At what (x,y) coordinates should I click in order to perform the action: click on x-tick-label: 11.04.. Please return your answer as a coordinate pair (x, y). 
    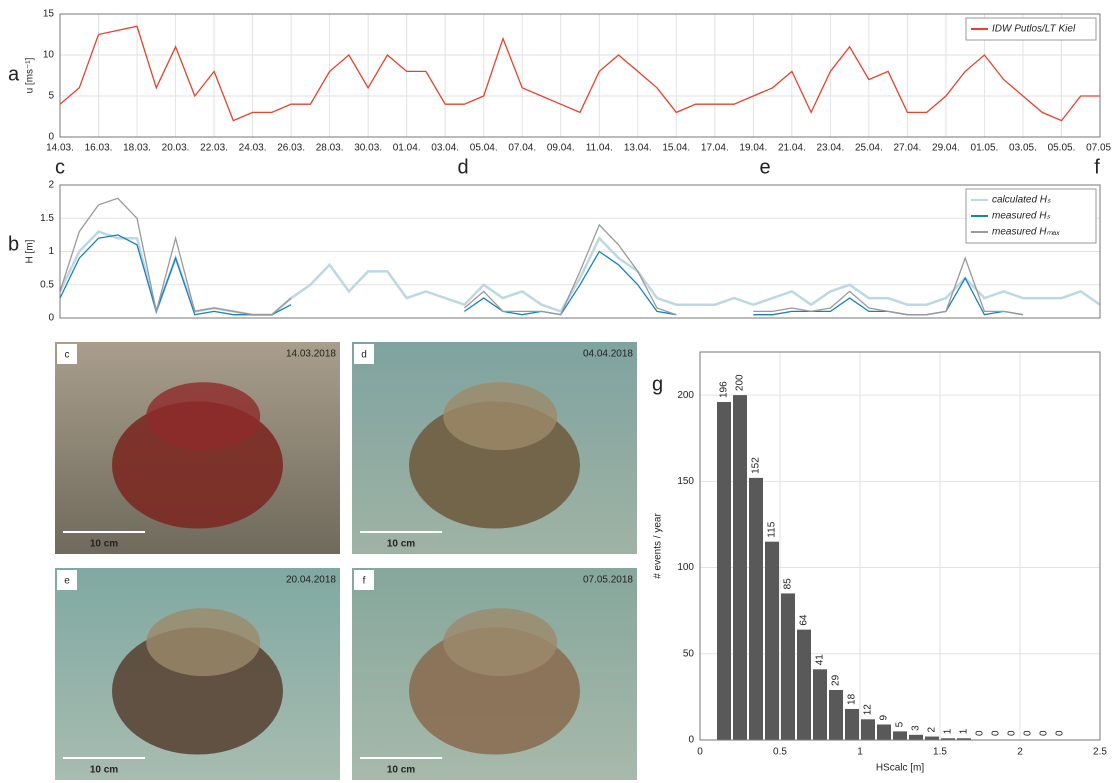
    Looking at the image, I should click on (599, 148).